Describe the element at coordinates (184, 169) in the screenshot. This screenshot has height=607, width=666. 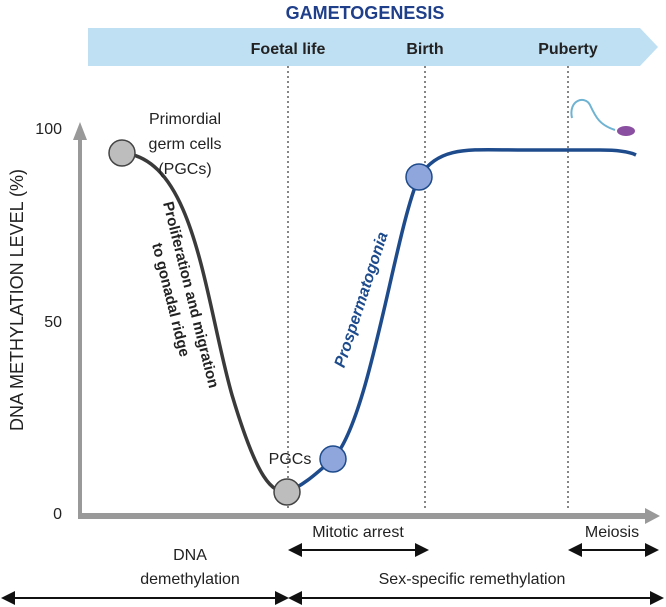
I see `annotation: (PGCs)` at that location.